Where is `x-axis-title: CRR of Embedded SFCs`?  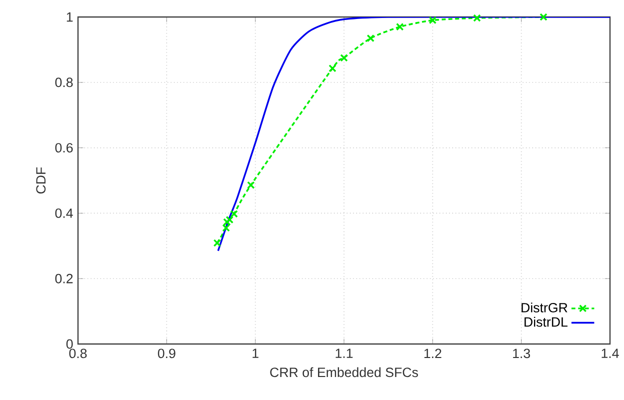 x-axis-title: CRR of Embedded SFCs is located at coordinates (344, 372).